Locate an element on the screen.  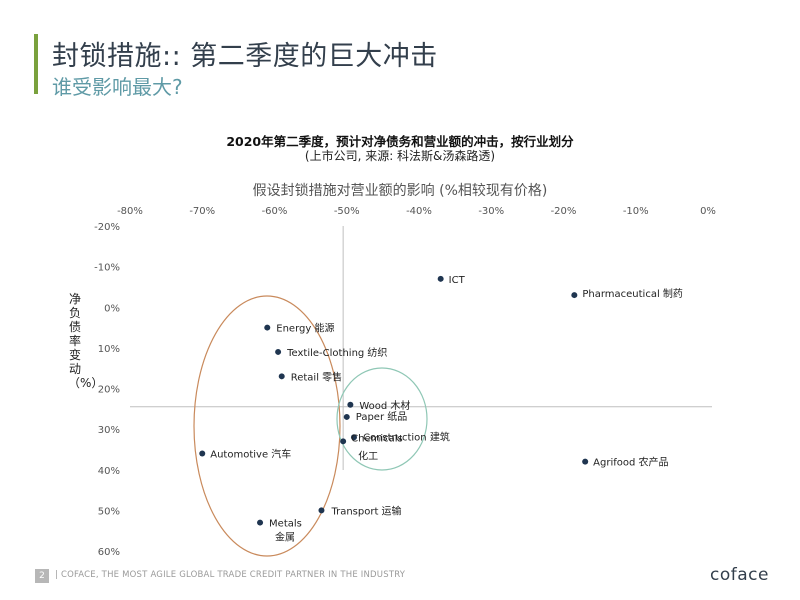
x-tick-label: -50% is located at coordinates (347, 211).